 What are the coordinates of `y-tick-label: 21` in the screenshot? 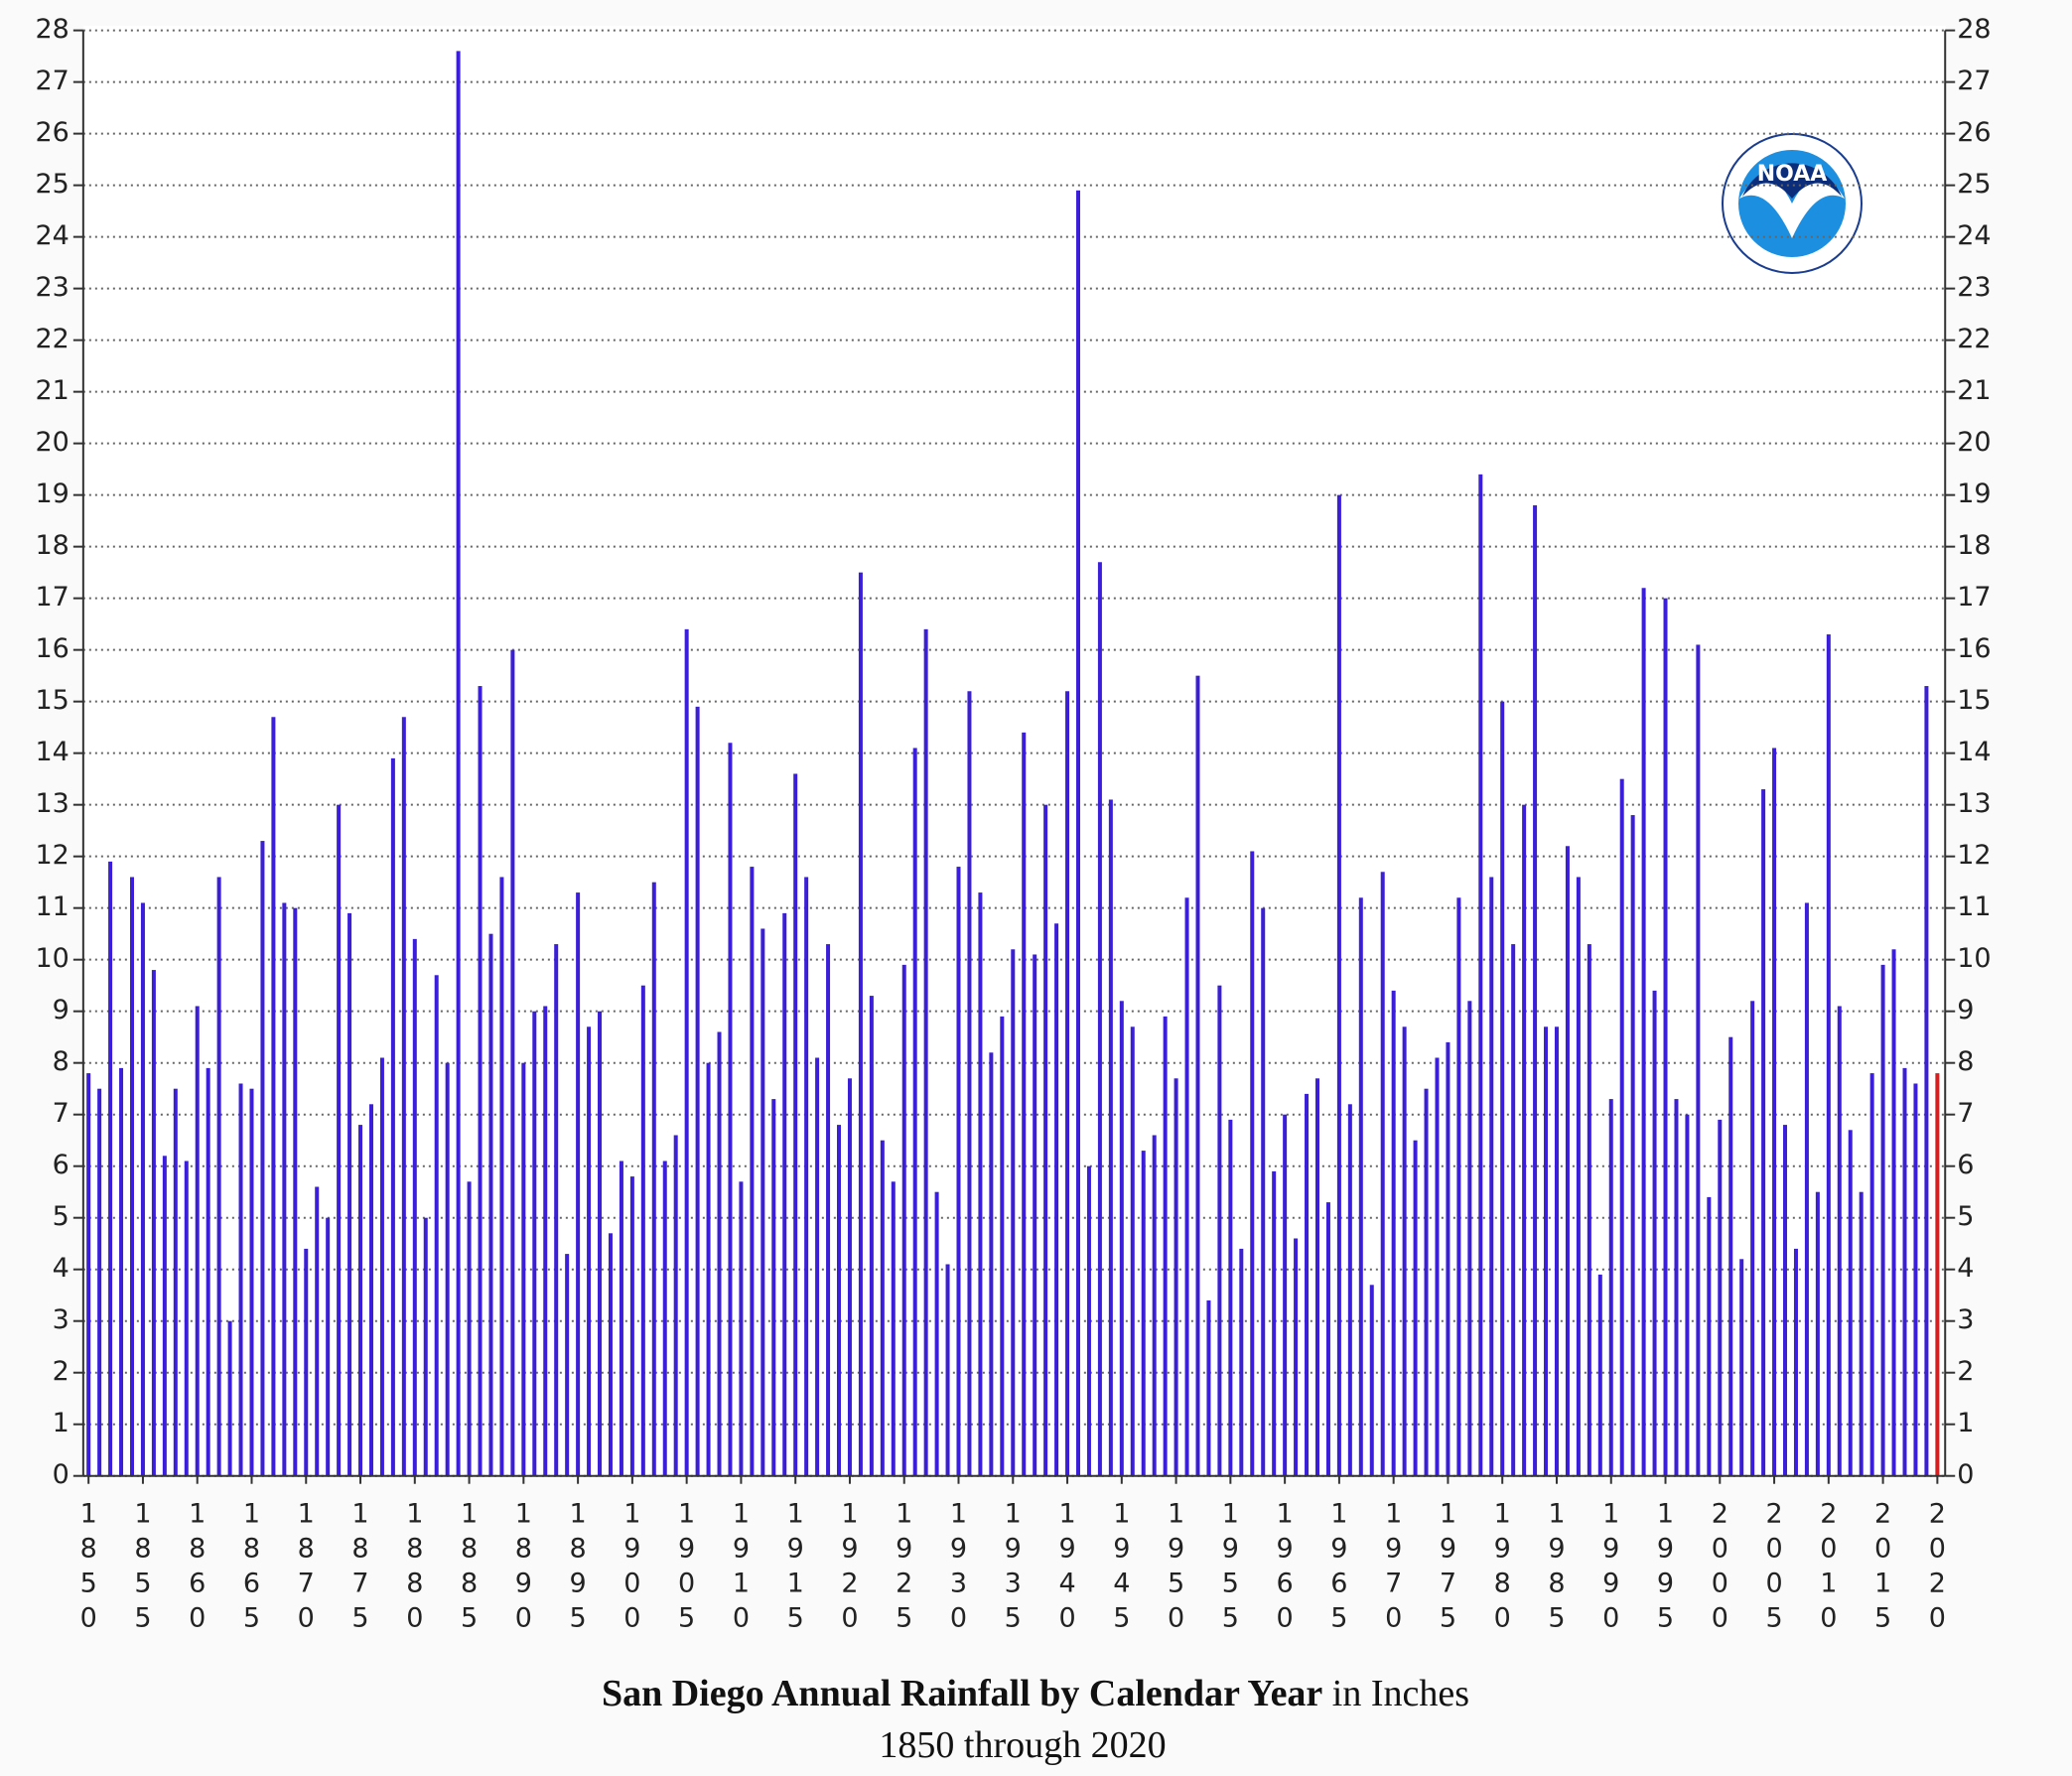 It's located at (52, 390).